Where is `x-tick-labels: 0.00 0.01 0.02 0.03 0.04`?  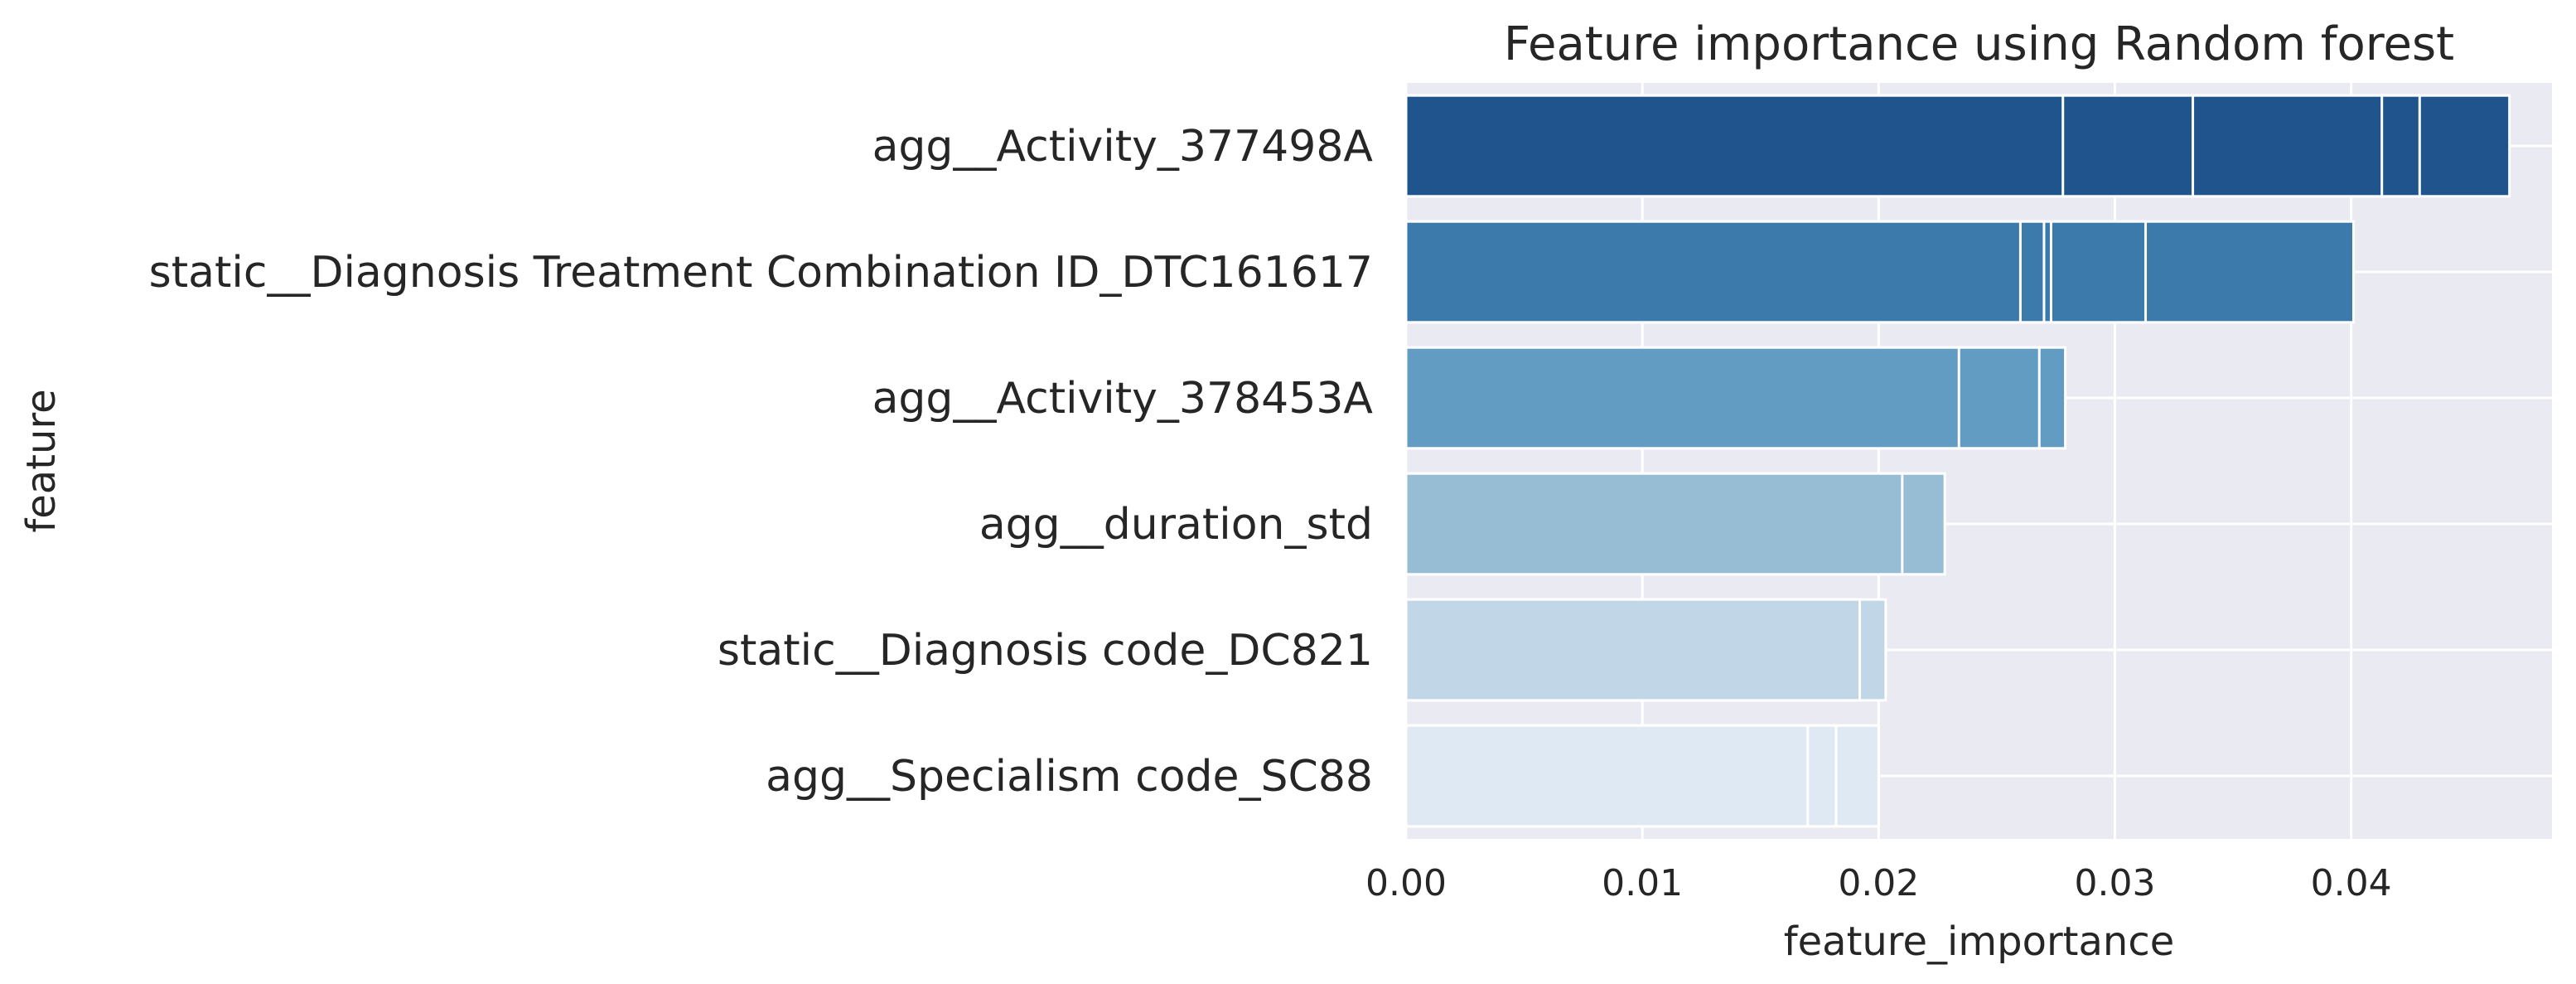 x-tick-labels: 0.00 0.01 0.02 0.03 0.04 is located at coordinates (1878, 883).